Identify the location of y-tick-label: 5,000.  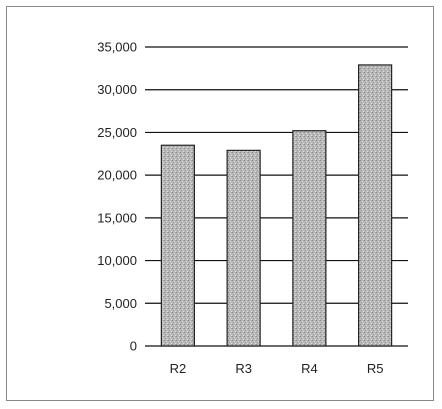
(120, 303).